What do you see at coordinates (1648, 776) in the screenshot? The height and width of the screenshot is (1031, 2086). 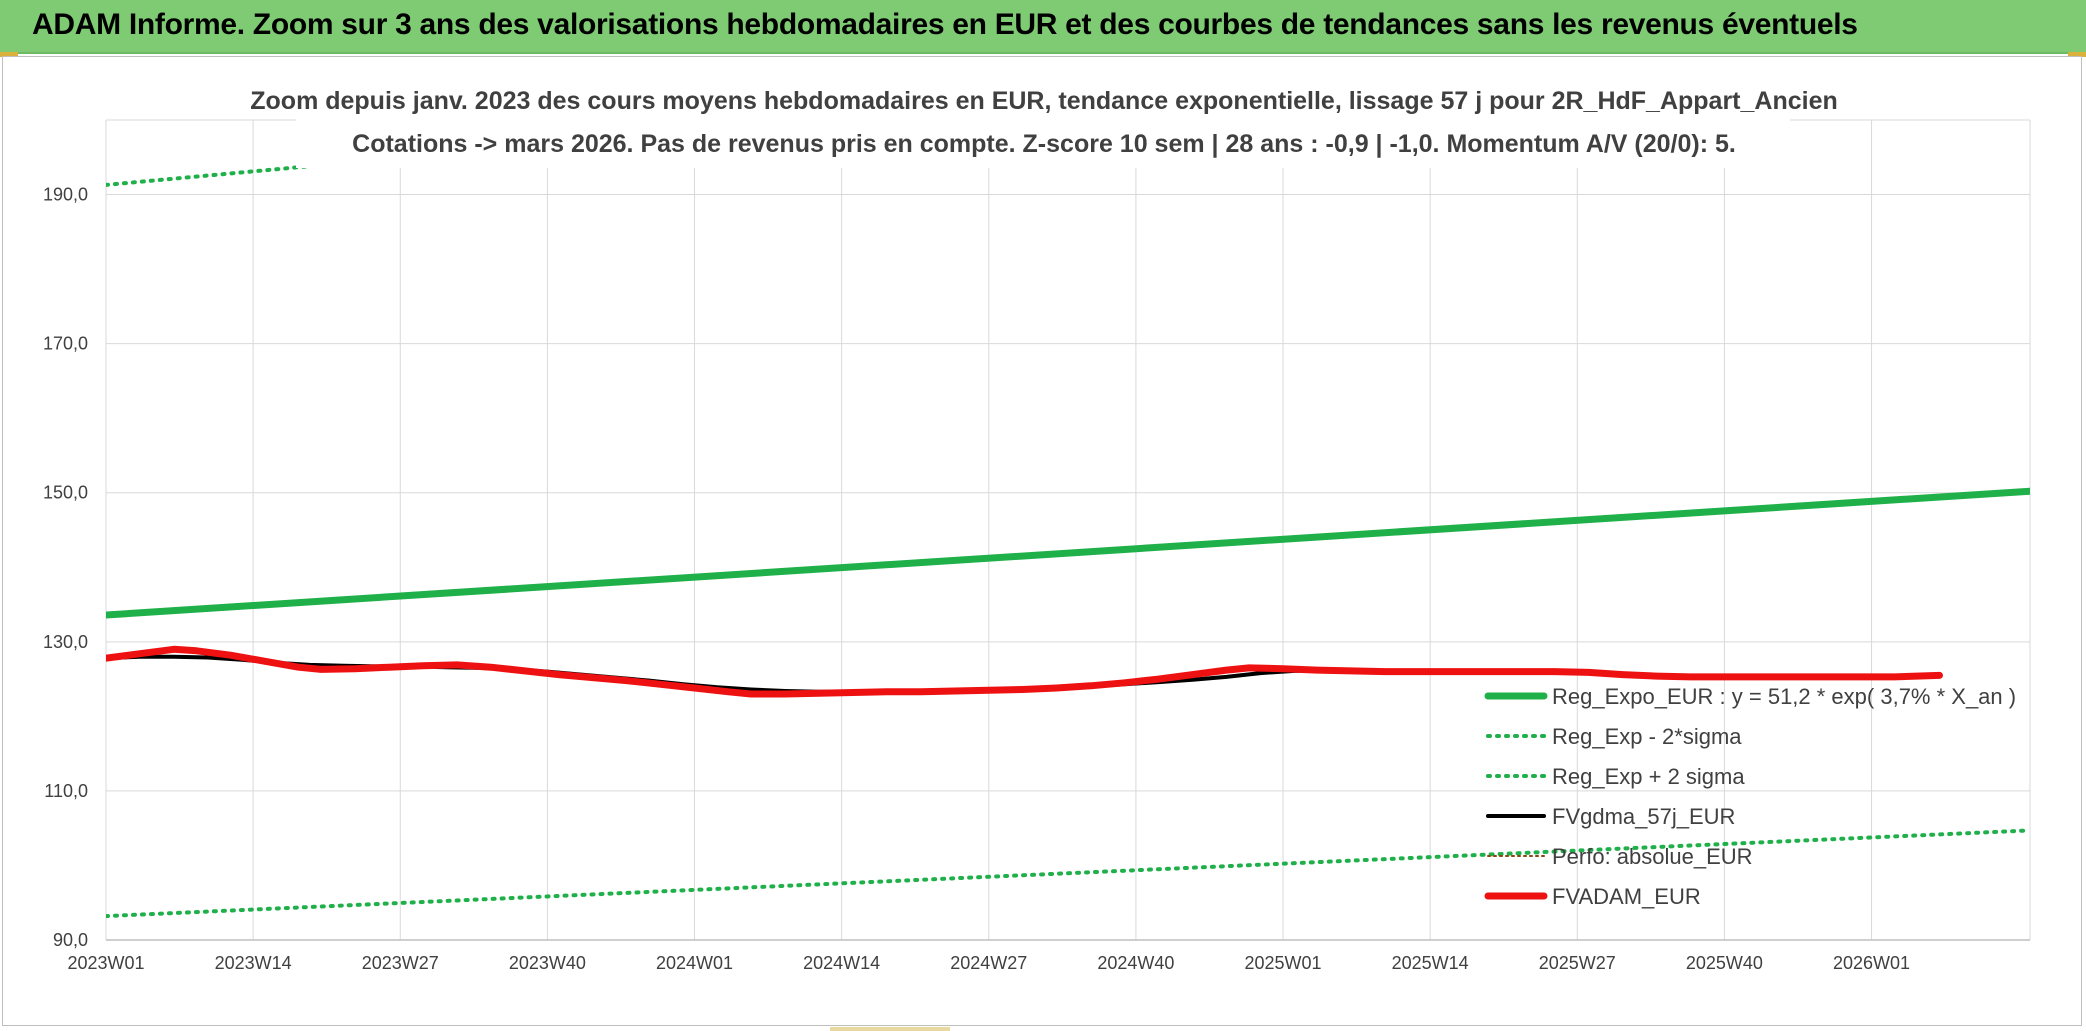 I see `legend-label: Reg_Exp + 2 sigma` at bounding box center [1648, 776].